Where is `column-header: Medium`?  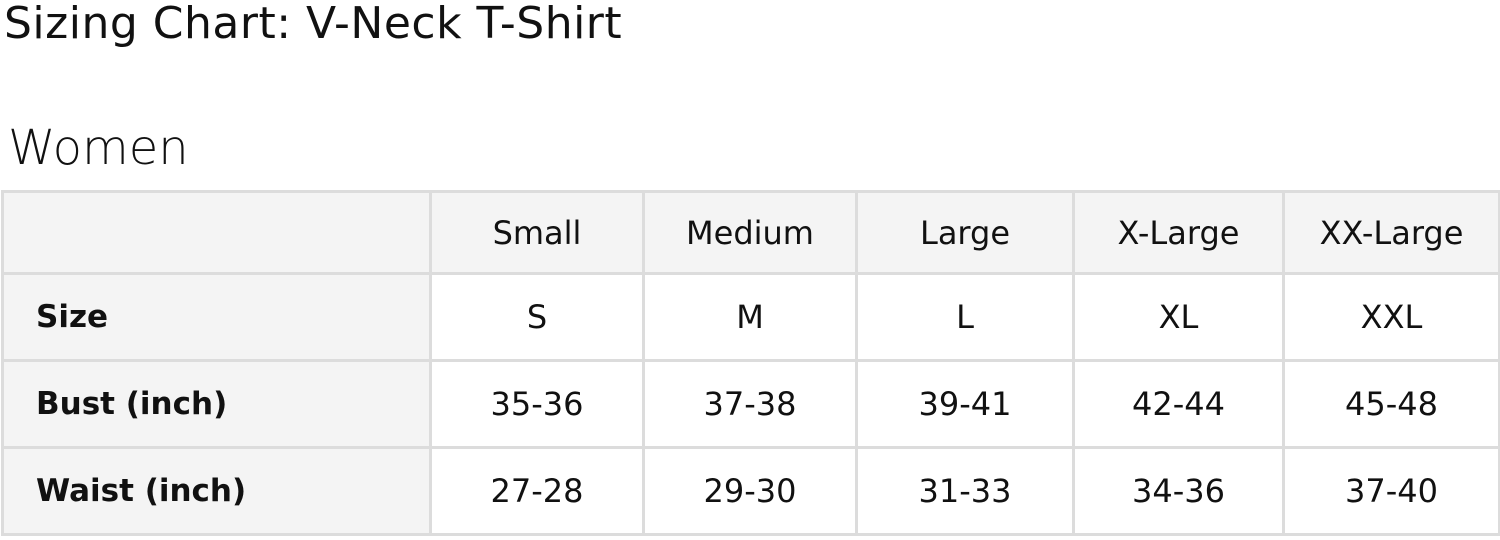
column-header: Medium is located at coordinates (750, 232).